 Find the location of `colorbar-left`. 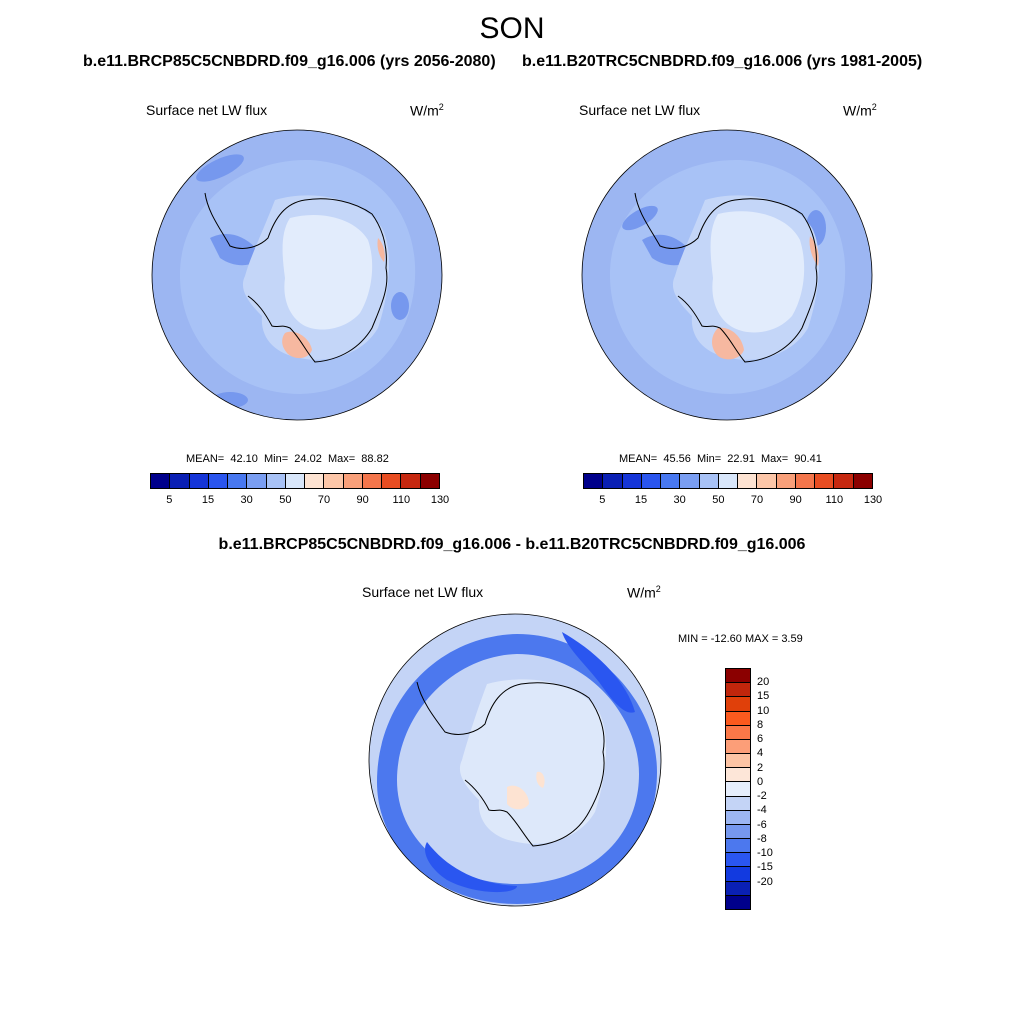

colorbar-left is located at coordinates (295, 481).